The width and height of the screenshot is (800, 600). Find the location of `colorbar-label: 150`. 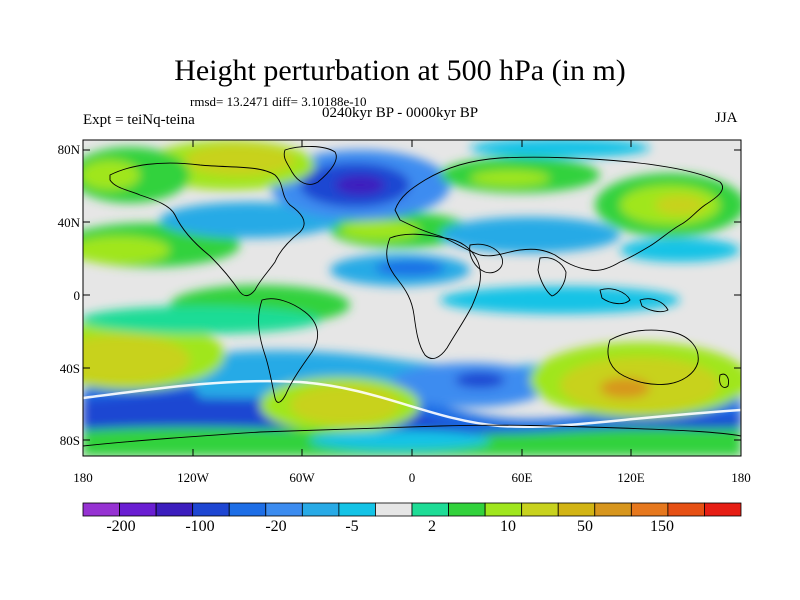

colorbar-label: 150 is located at coordinates (662, 526).